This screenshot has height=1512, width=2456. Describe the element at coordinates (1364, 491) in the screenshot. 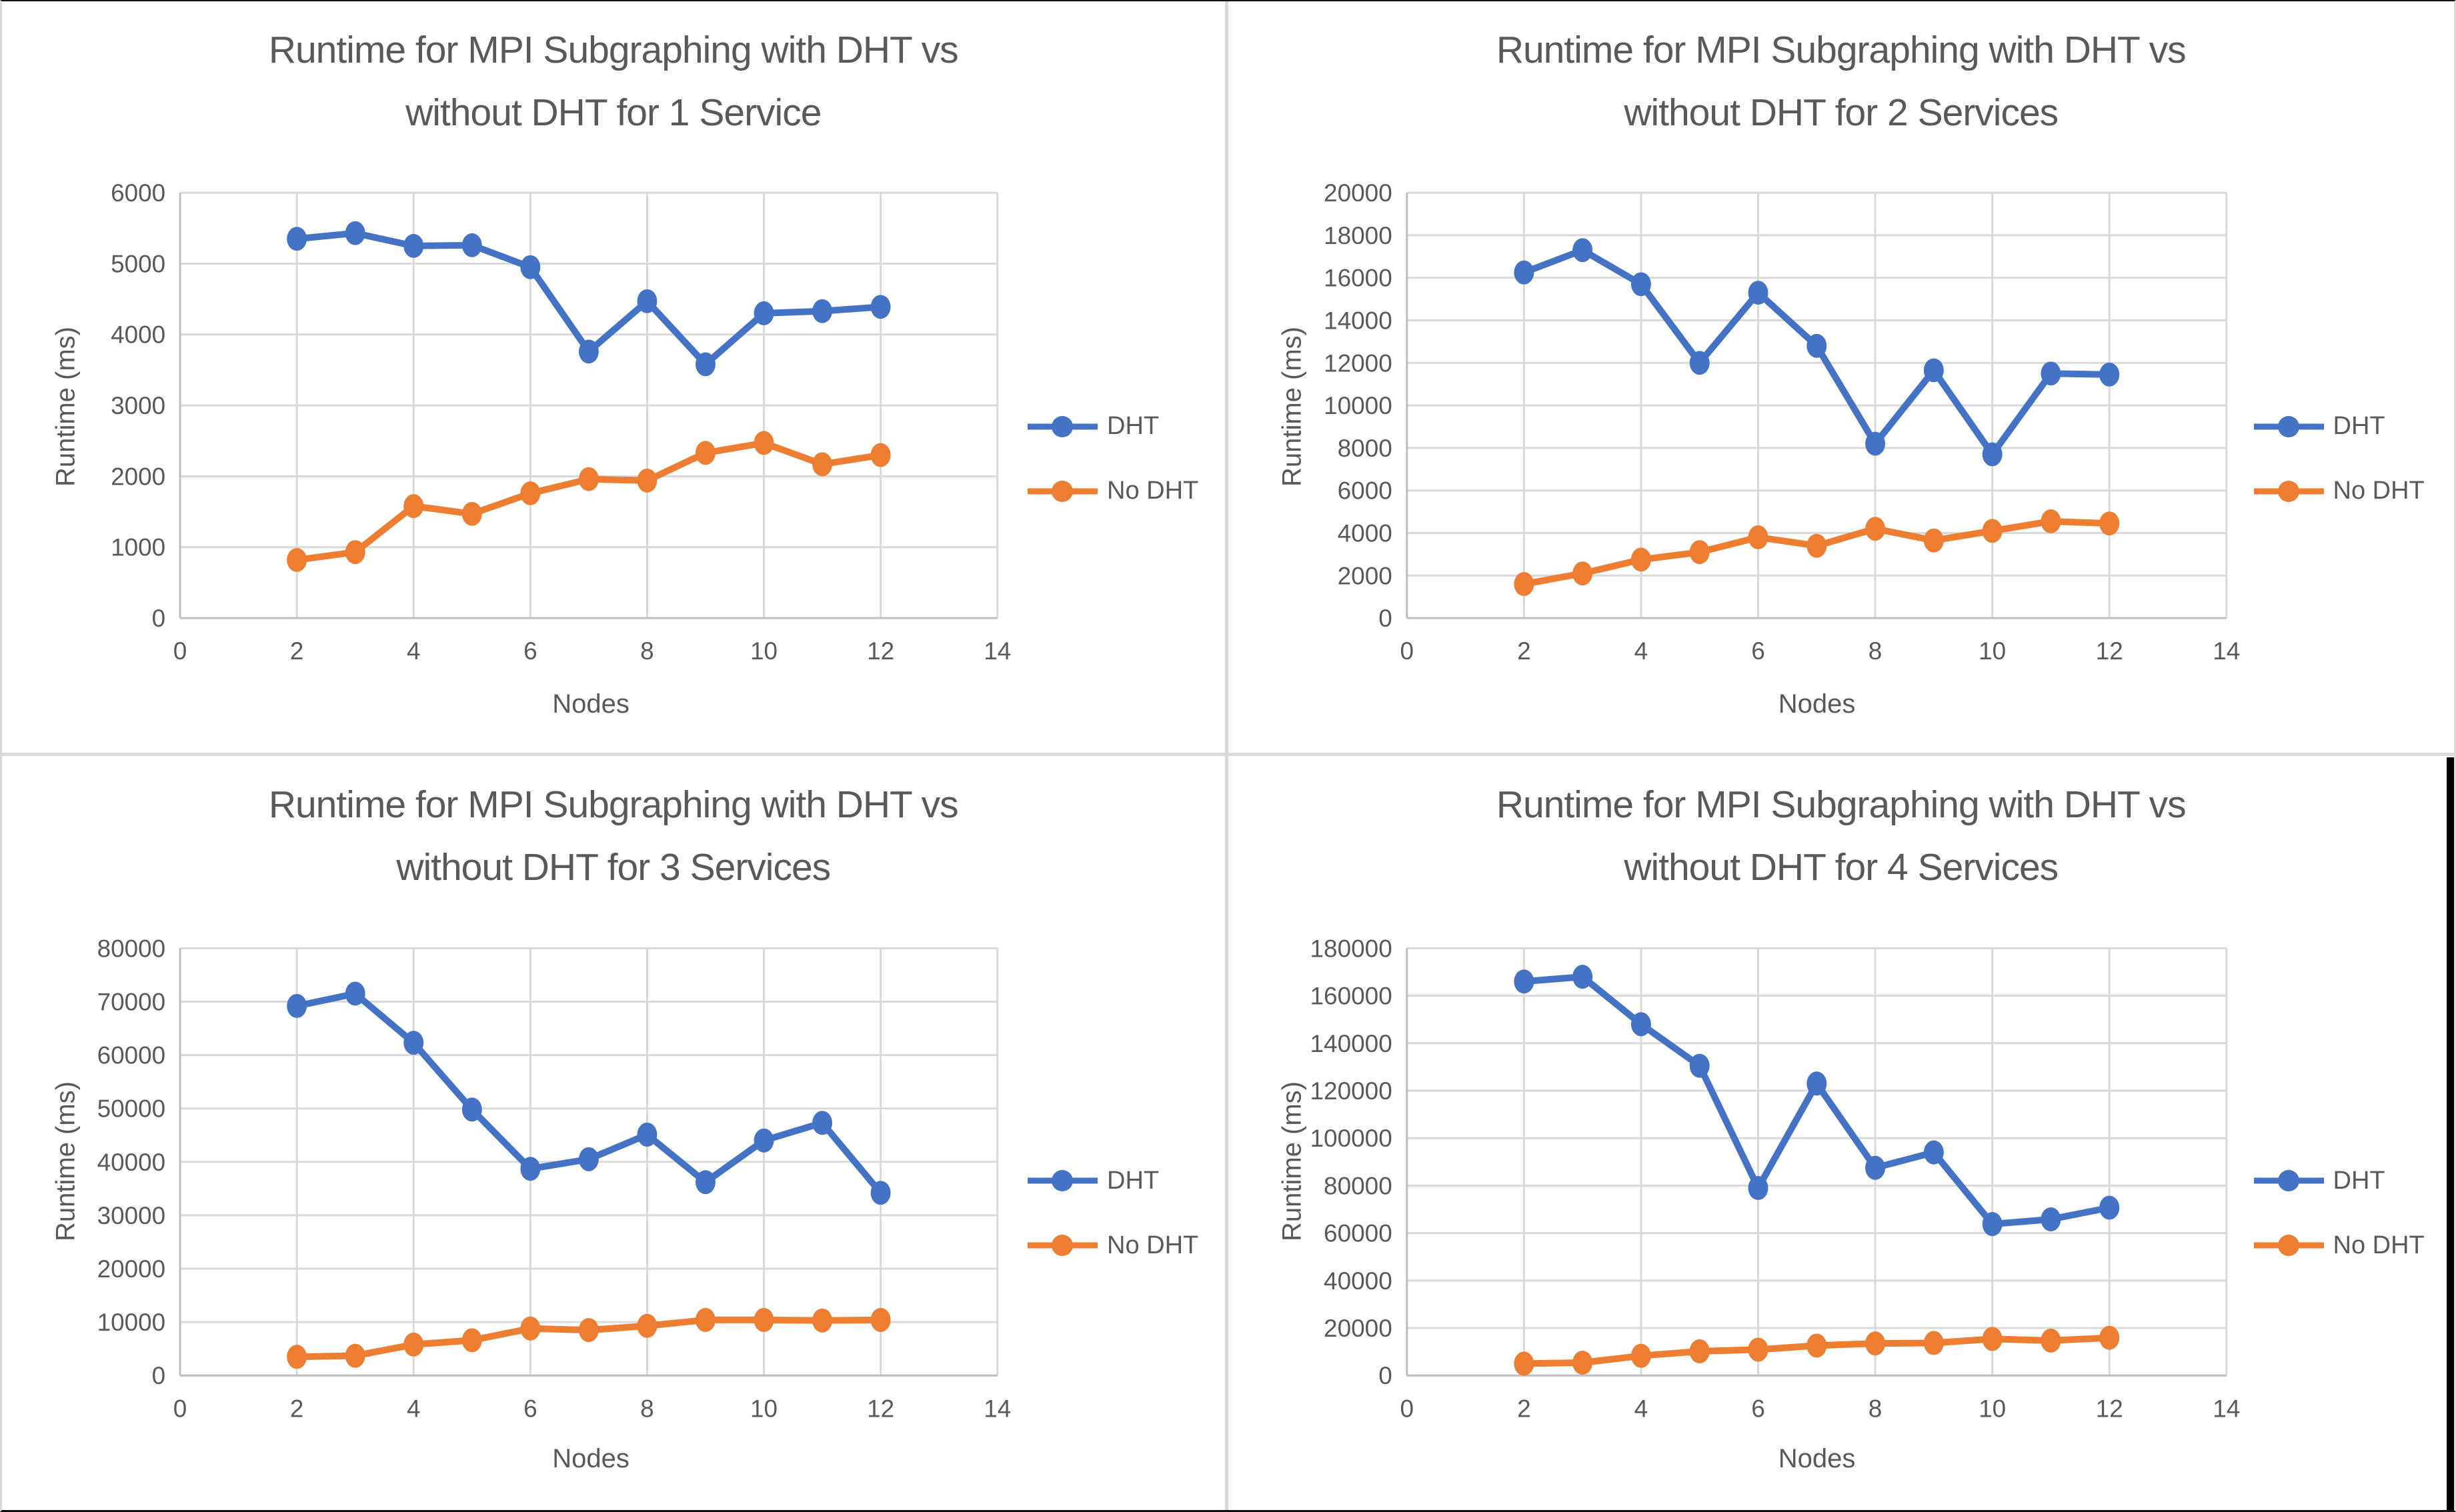

I see `y-tick-label: 6000` at that location.